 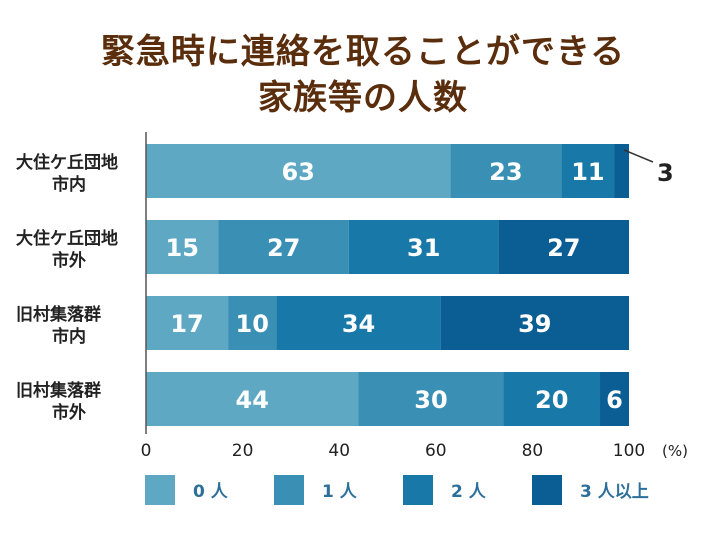 What do you see at coordinates (436, 451) in the screenshot?
I see `x-tick-label: 60` at bounding box center [436, 451].